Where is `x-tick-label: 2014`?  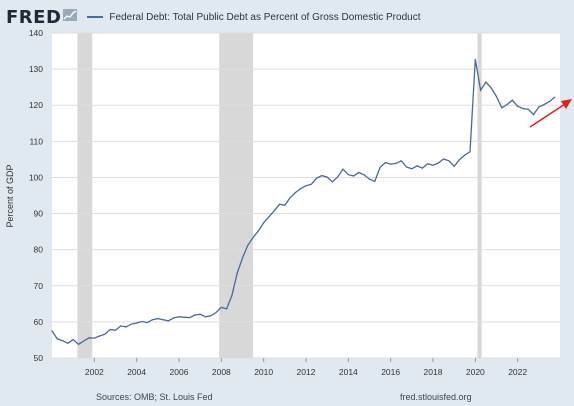 x-tick-label: 2014 is located at coordinates (348, 372).